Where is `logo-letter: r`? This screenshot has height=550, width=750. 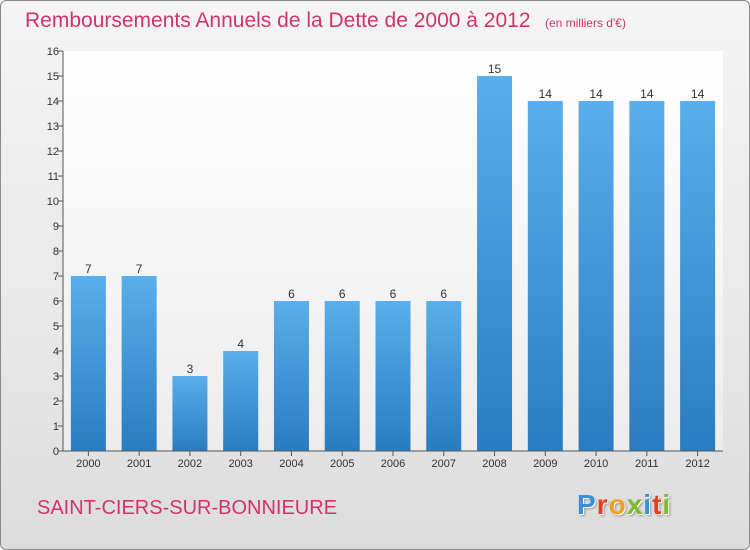 logo-letter: r is located at coordinates (602, 504).